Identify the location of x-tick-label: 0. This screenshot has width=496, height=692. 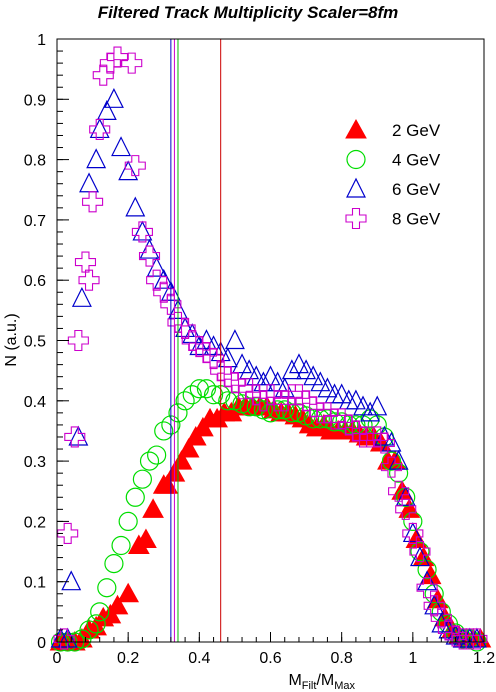
(57, 658).